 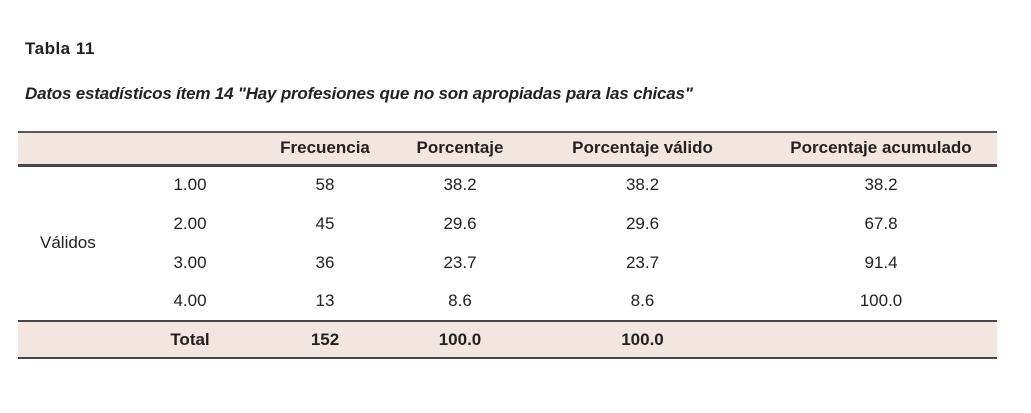 What do you see at coordinates (60, 48) in the screenshot?
I see `table-number-label: Tabla 11` at bounding box center [60, 48].